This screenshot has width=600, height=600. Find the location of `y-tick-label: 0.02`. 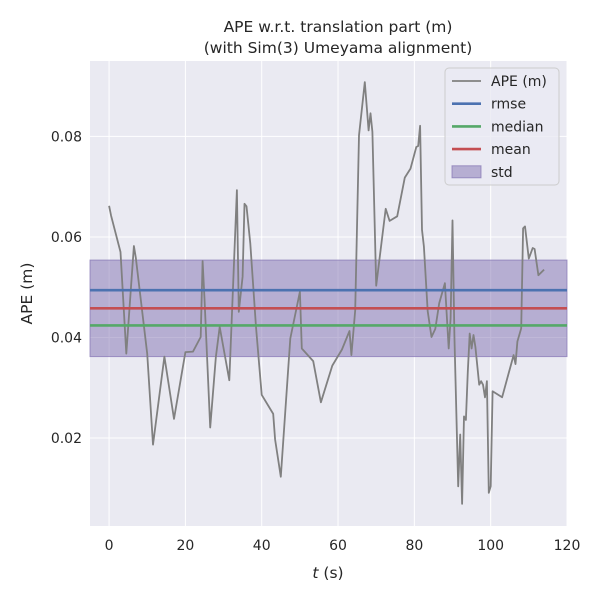

y-tick-label: 0.02 is located at coordinates (66, 439).